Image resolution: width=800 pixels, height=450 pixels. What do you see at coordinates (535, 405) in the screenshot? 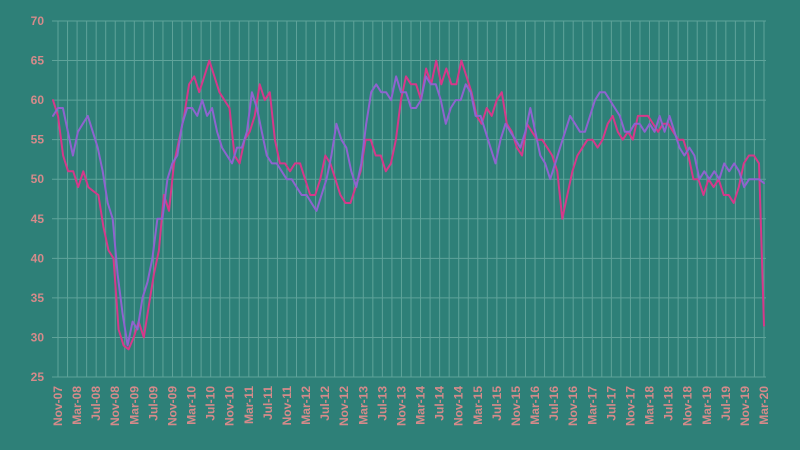
I see `x-tick-label: Mar-16` at bounding box center [535, 405].